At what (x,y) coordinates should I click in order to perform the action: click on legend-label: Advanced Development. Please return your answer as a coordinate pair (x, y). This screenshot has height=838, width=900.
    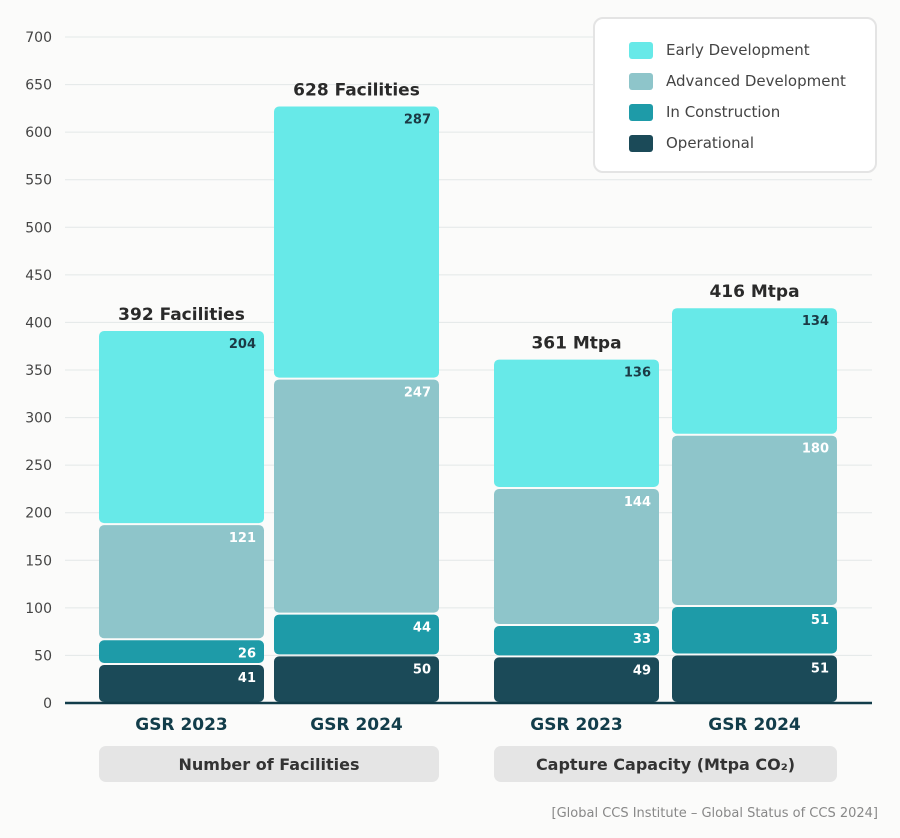
    Looking at the image, I should click on (756, 81).